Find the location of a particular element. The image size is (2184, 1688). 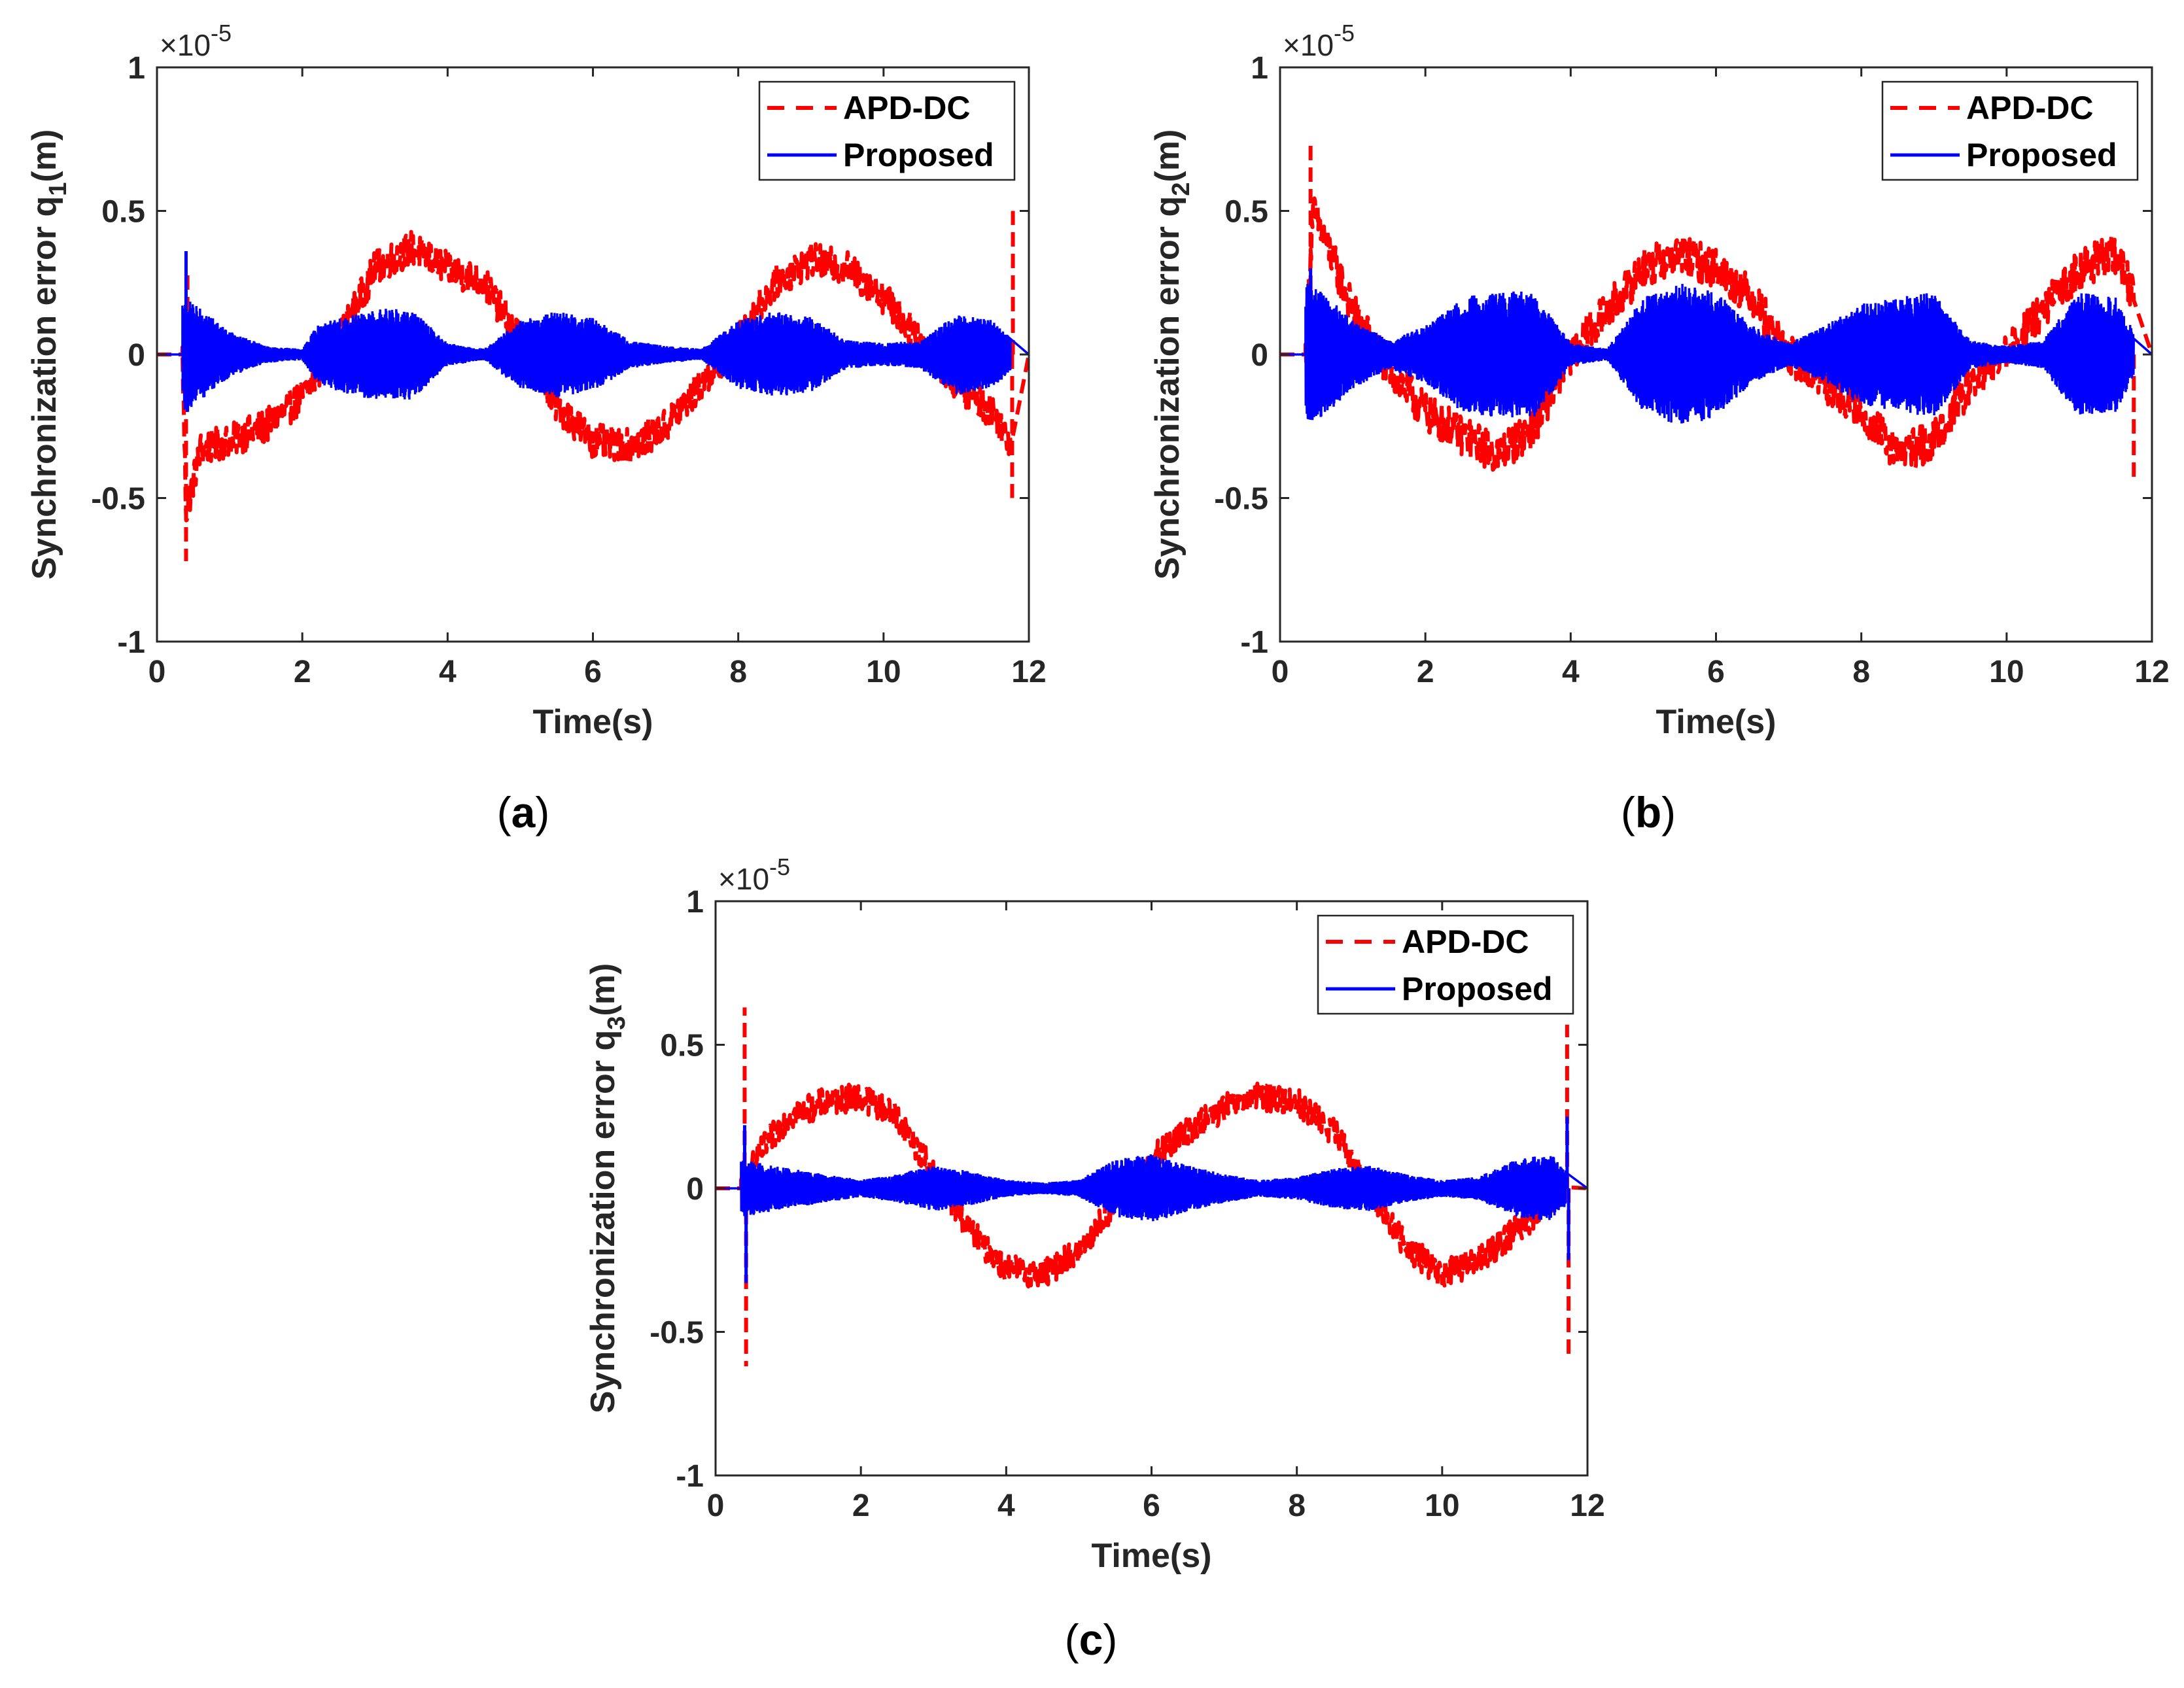

caption-c: (c) is located at coordinates (1091, 1640).